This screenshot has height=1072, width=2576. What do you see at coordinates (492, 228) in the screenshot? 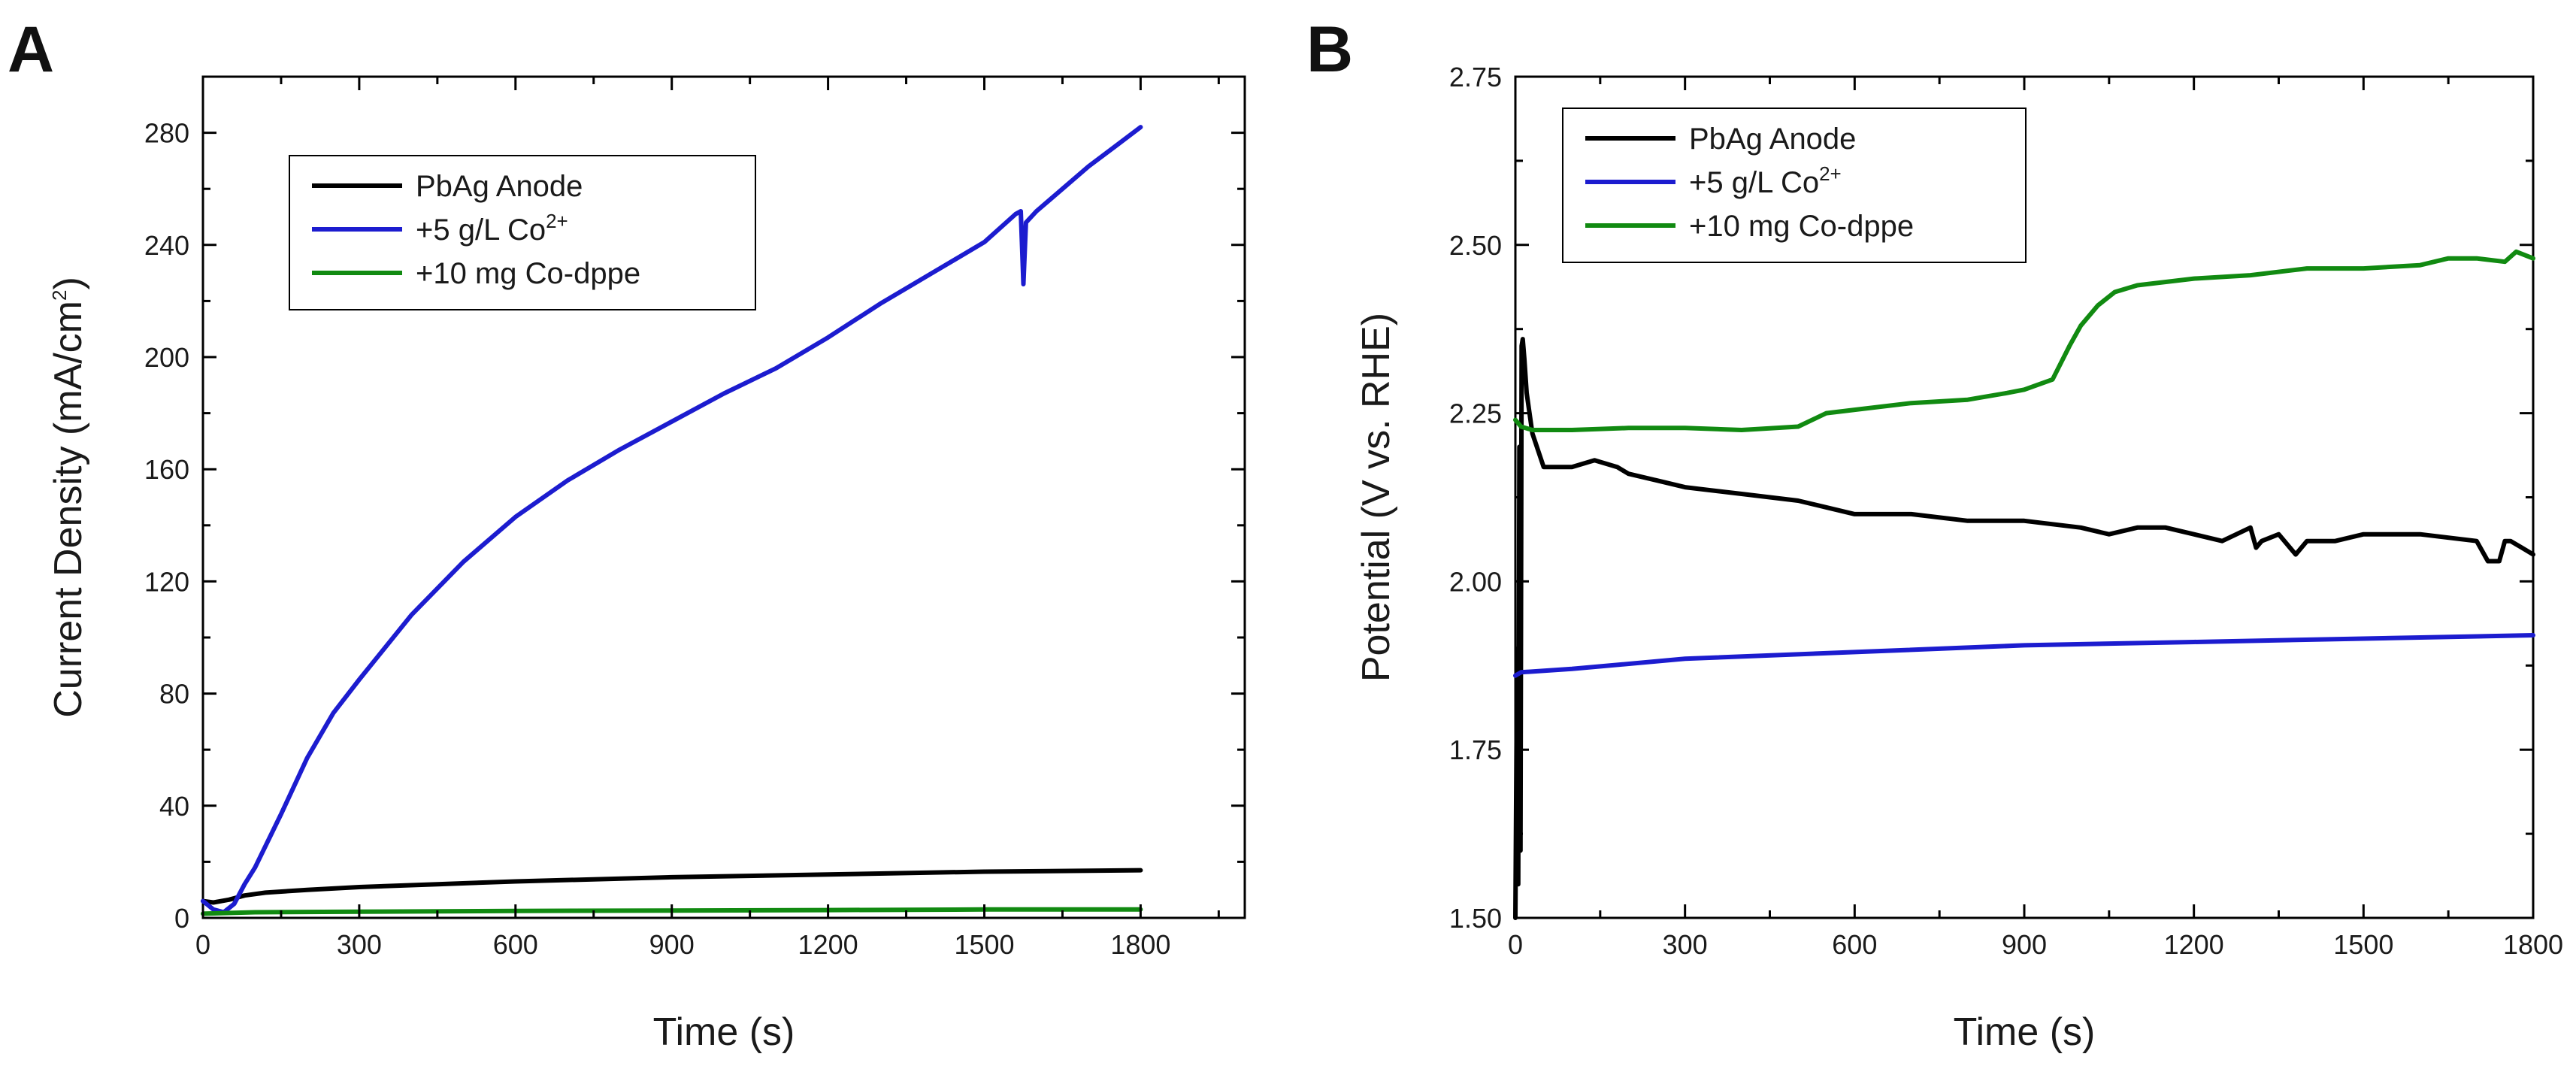
I see `panel-a-legend-label-co: +5 g/L Co2+` at bounding box center [492, 228].